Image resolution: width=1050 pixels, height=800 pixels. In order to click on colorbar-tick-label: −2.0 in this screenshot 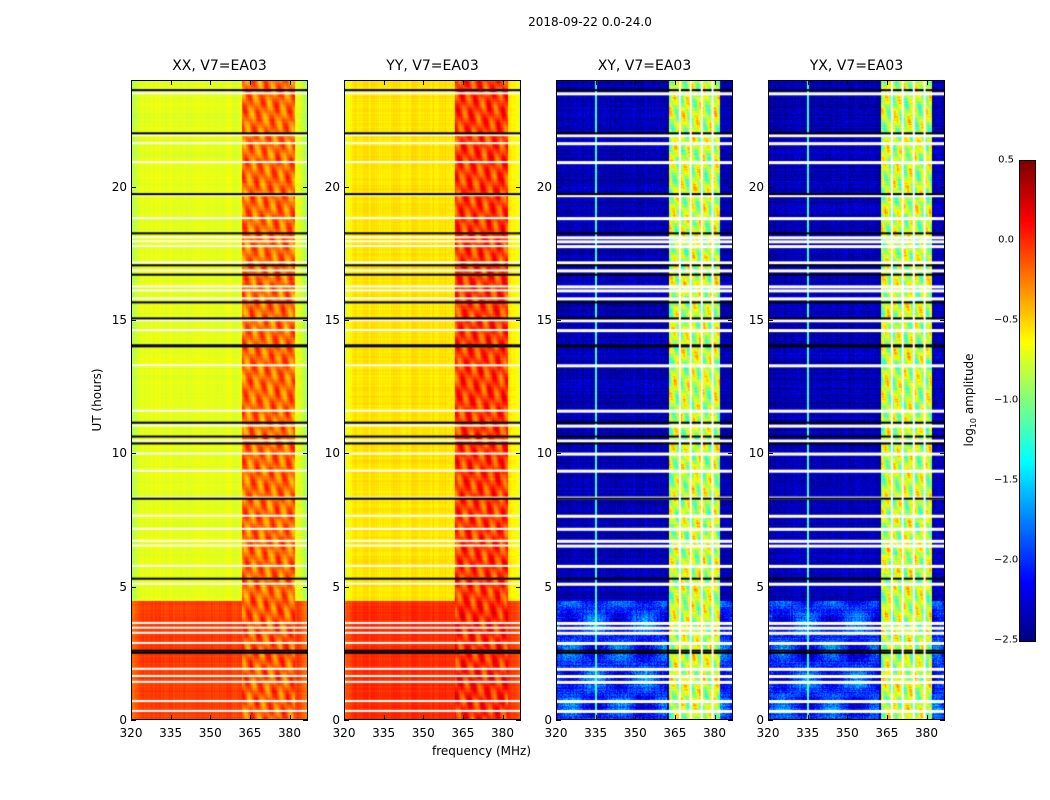, I will do `click(1006, 560)`.